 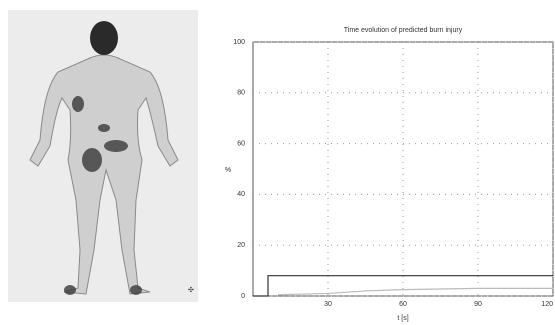 I want to click on x-tick-label: 30, so click(x=328, y=304).